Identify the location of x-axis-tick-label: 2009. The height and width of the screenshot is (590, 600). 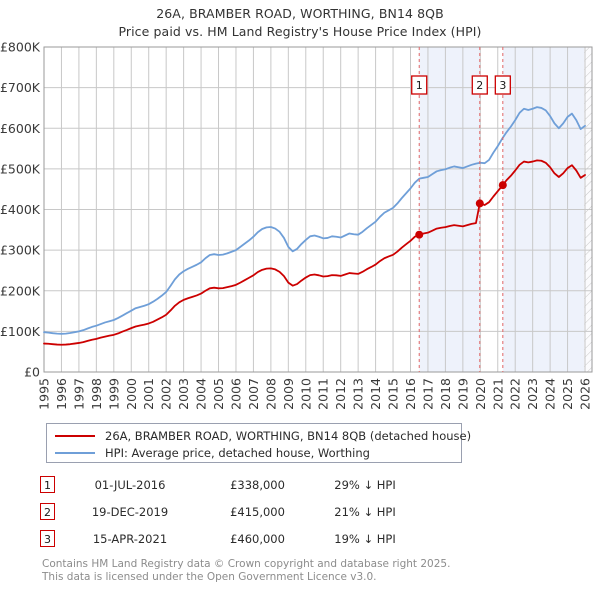
(288, 394).